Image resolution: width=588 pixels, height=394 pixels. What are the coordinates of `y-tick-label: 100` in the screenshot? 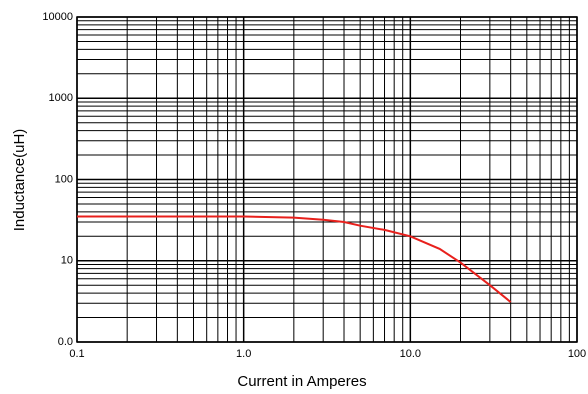 It's located at (64, 179).